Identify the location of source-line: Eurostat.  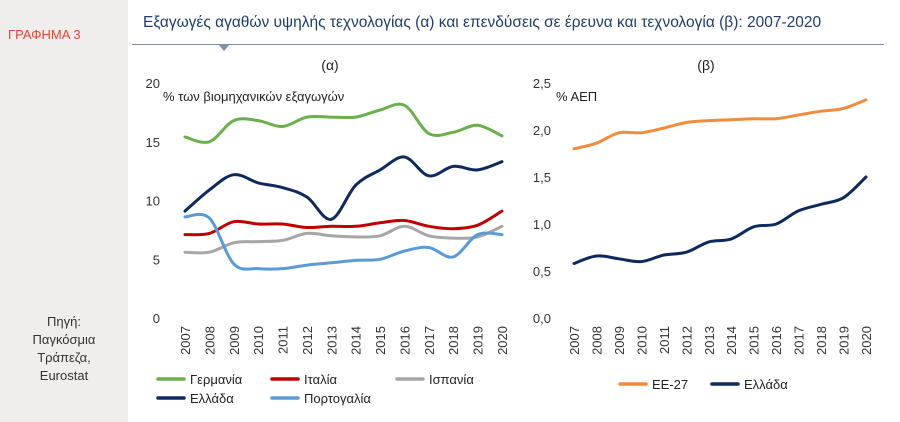
(64, 375).